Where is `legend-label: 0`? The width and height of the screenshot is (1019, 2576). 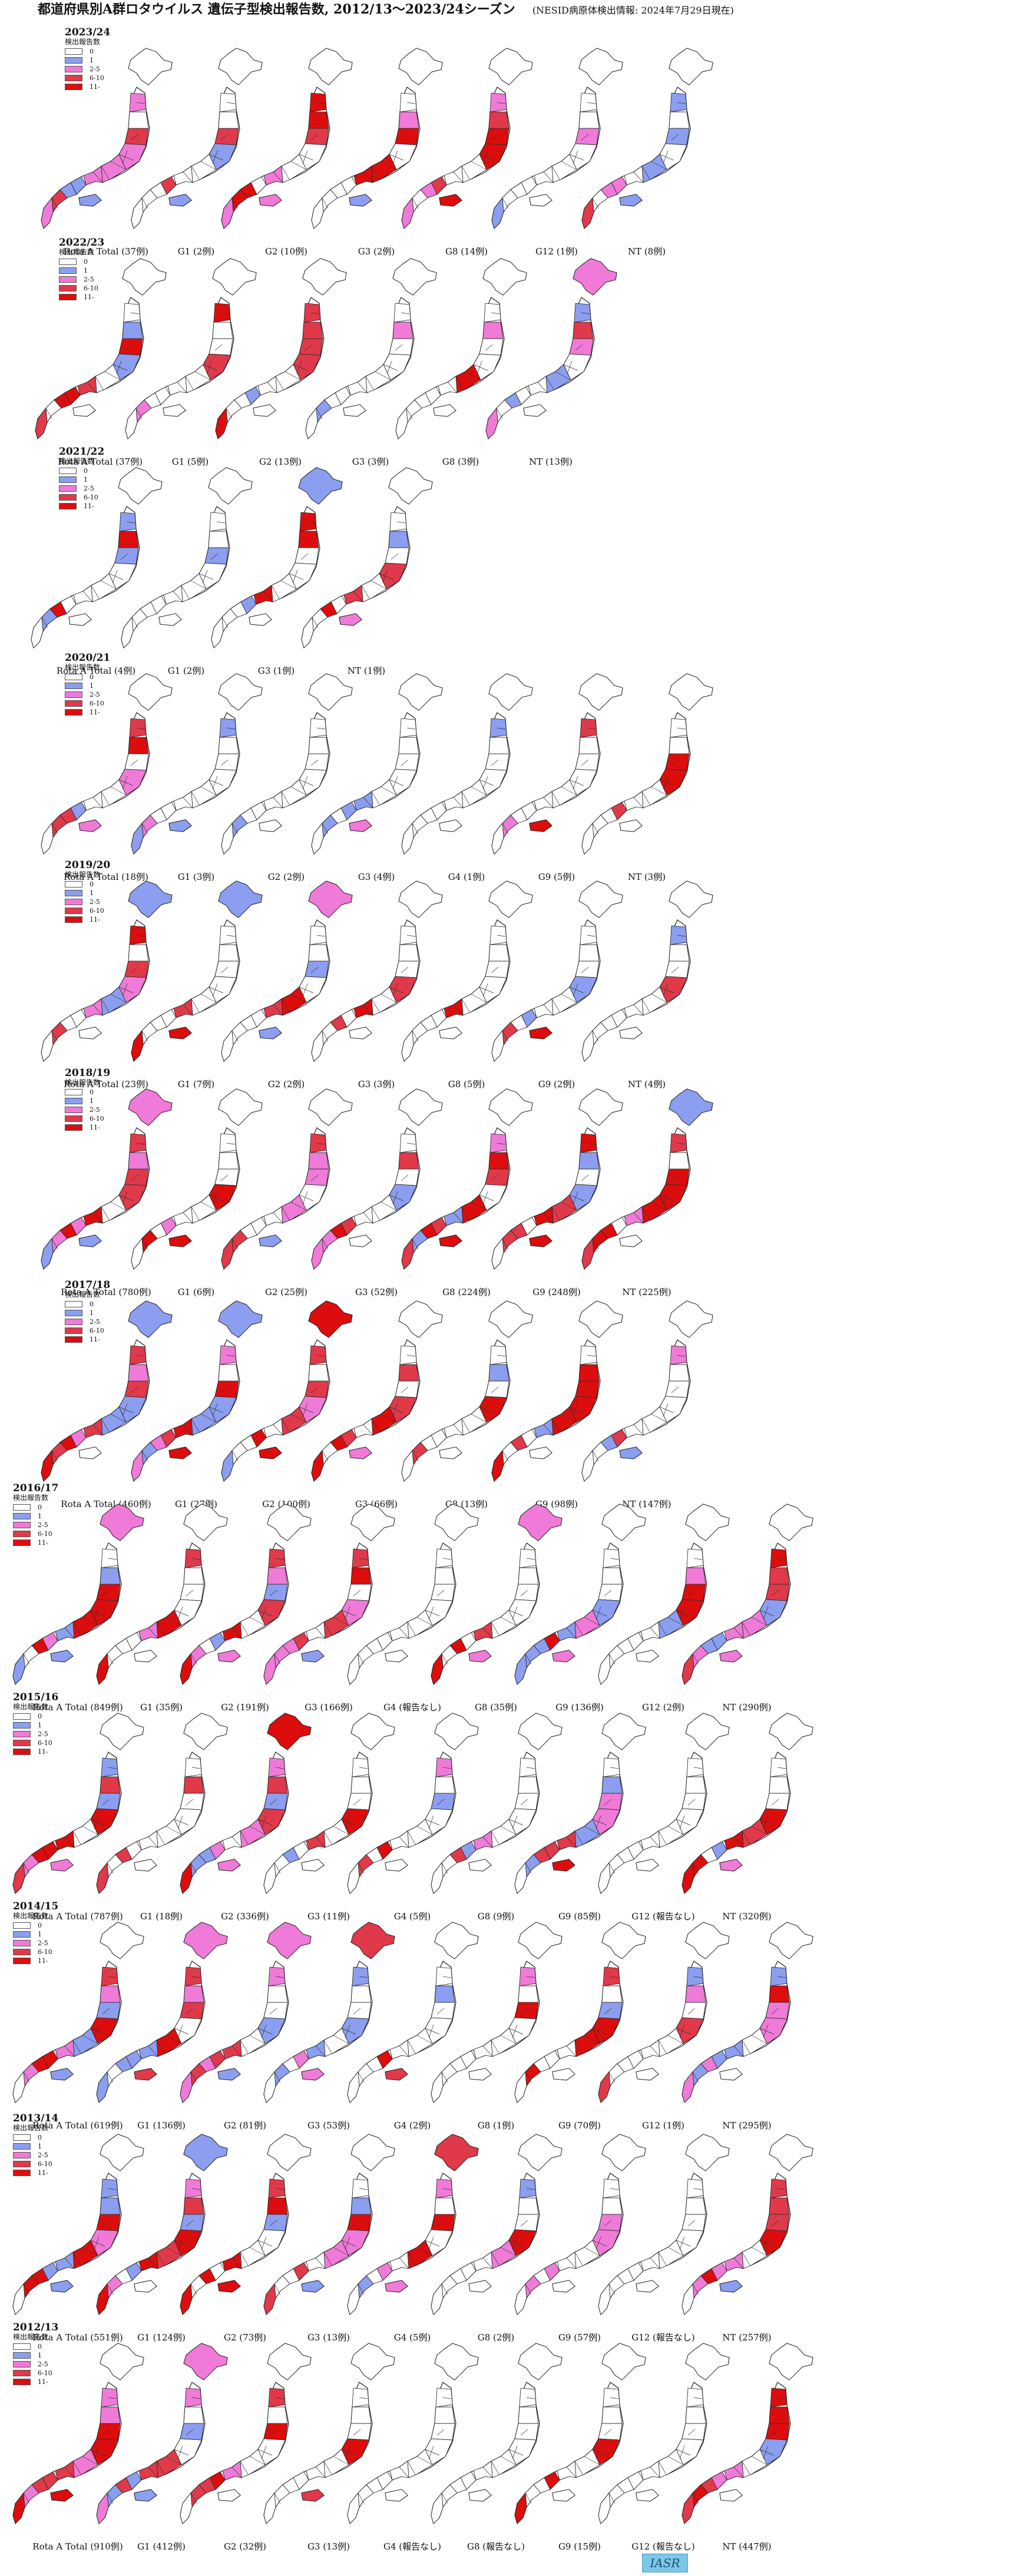
legend-label: 0 is located at coordinates (40, 1507).